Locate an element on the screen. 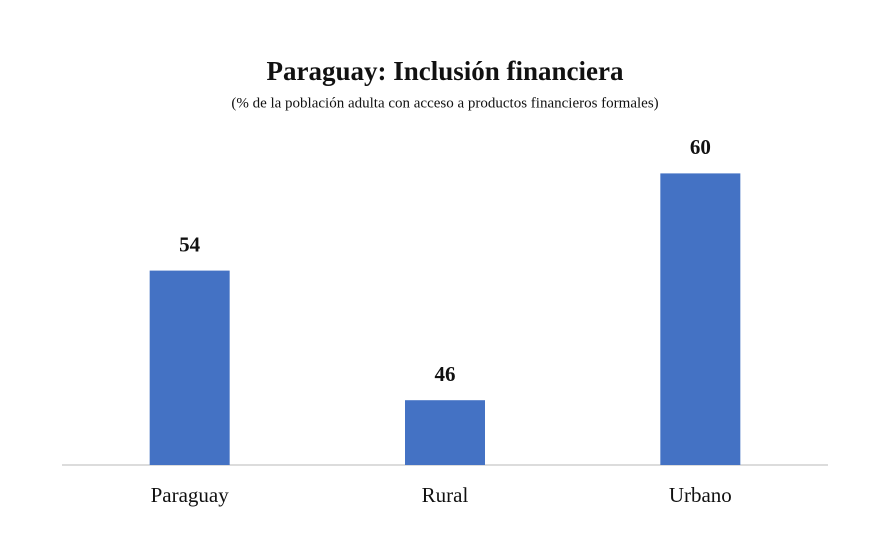 This screenshot has height=536, width=871. chart-title: Paraguay: Inclusión financiera is located at coordinates (445, 71).